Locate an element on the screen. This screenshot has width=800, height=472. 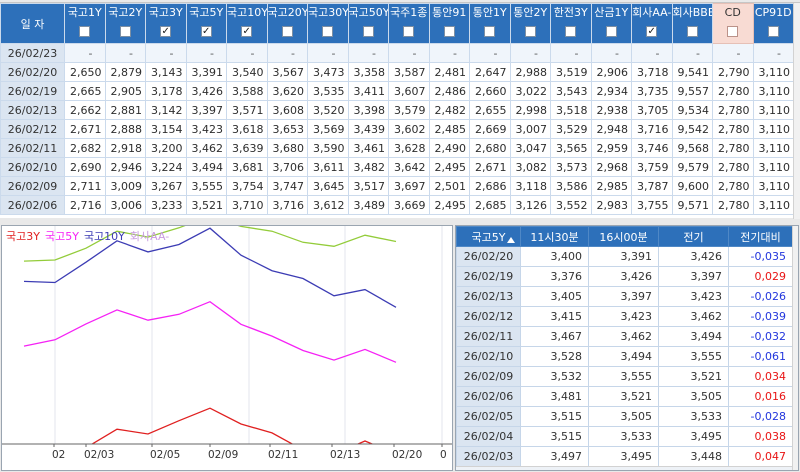
quote-date-cell: 26/02/12 is located at coordinates (488, 316).